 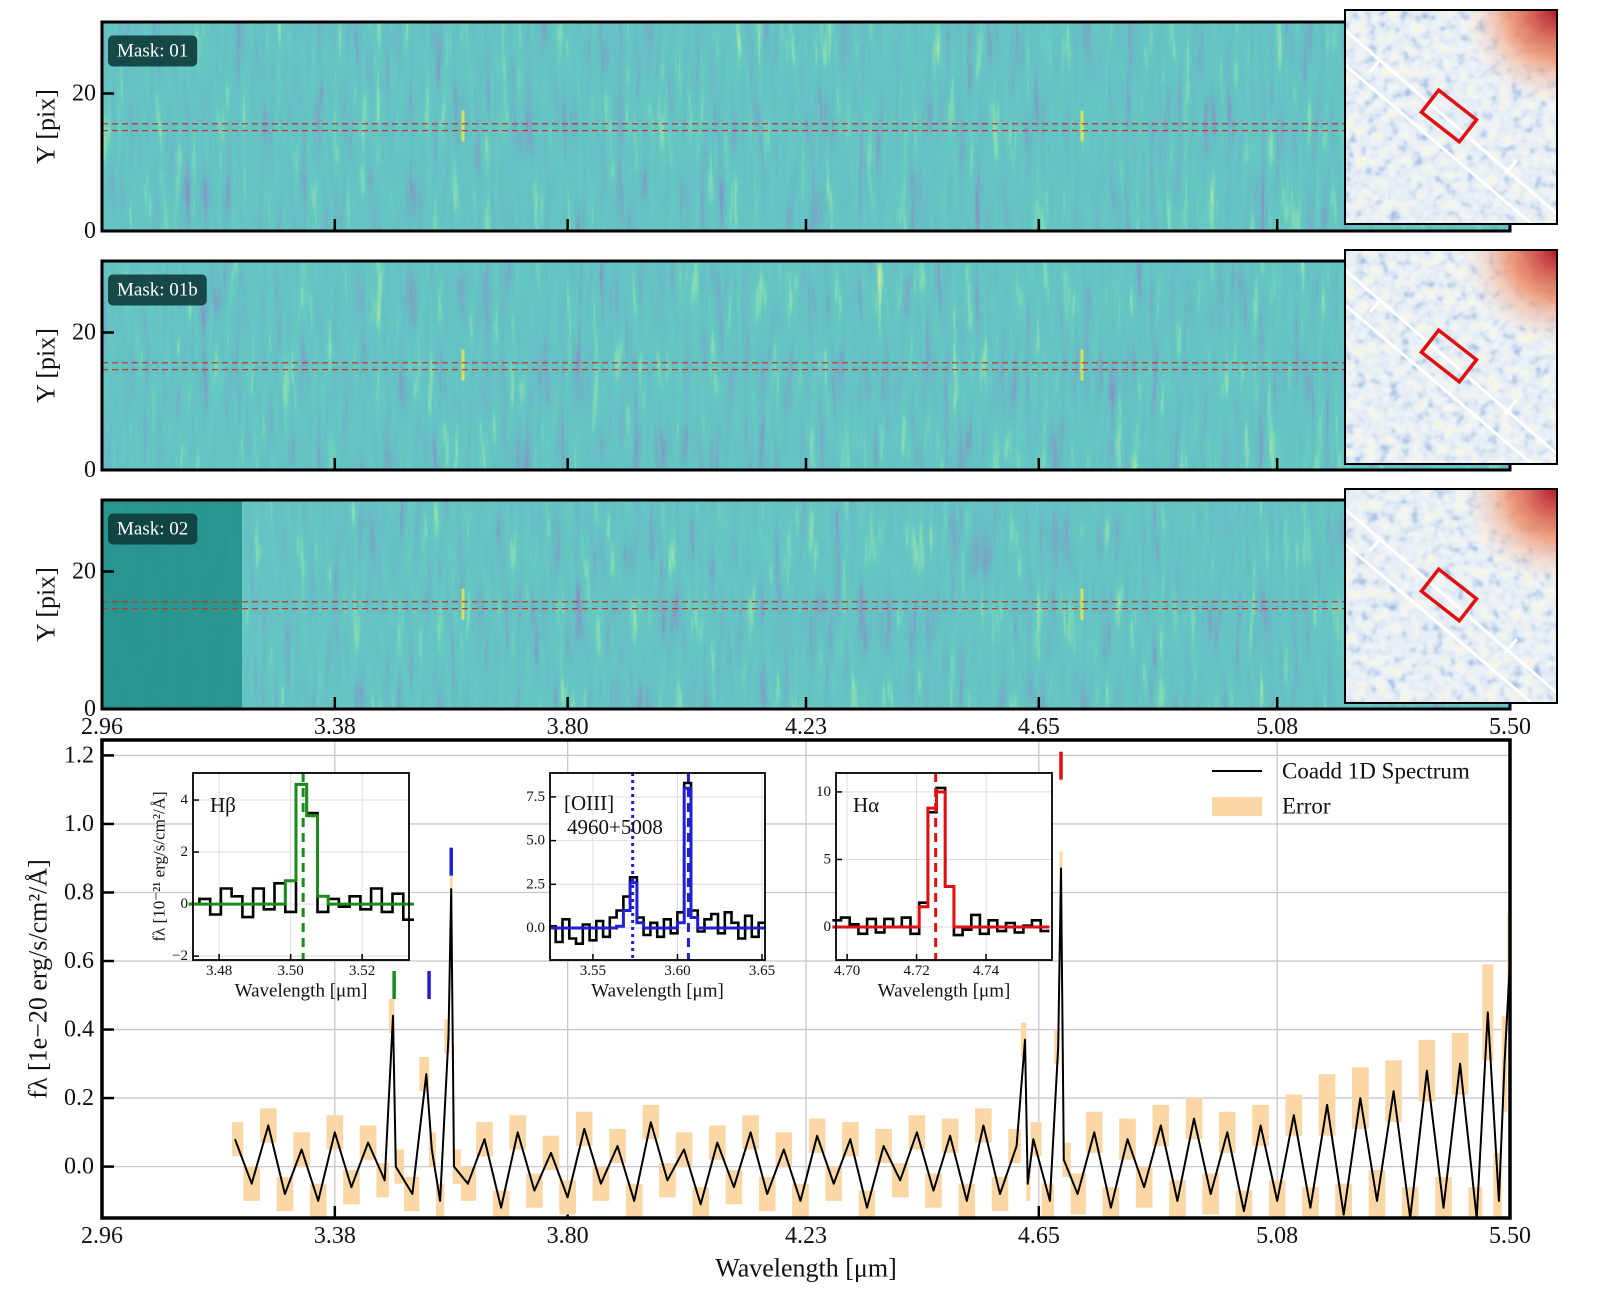 I want to click on mask-label: Mask: 01b, so click(x=157, y=290).